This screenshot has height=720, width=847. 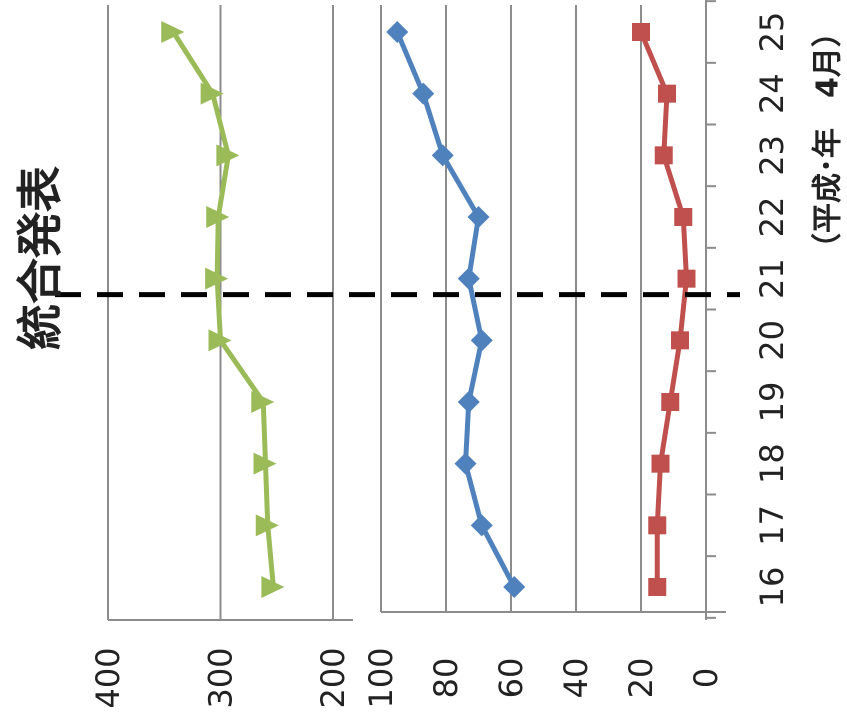 I want to click on x-tick-label-24: 24, so click(x=772, y=93).